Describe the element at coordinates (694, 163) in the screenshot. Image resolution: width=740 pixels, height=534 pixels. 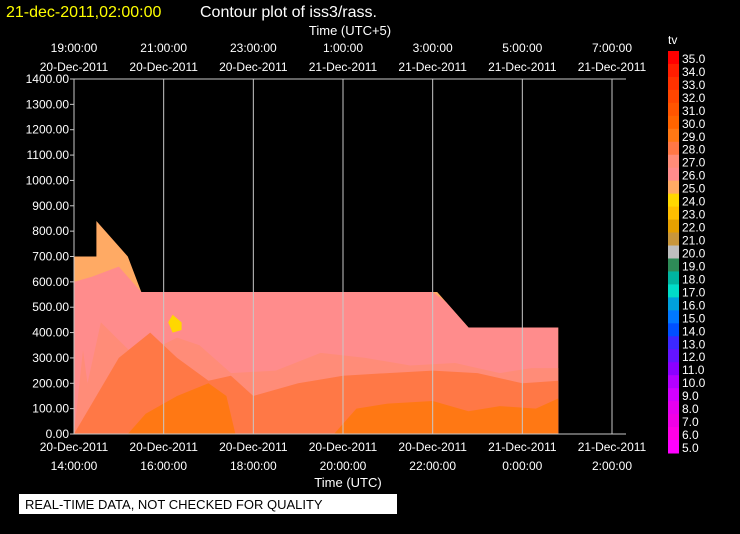
I see `colorbar-value: 27.0` at that location.